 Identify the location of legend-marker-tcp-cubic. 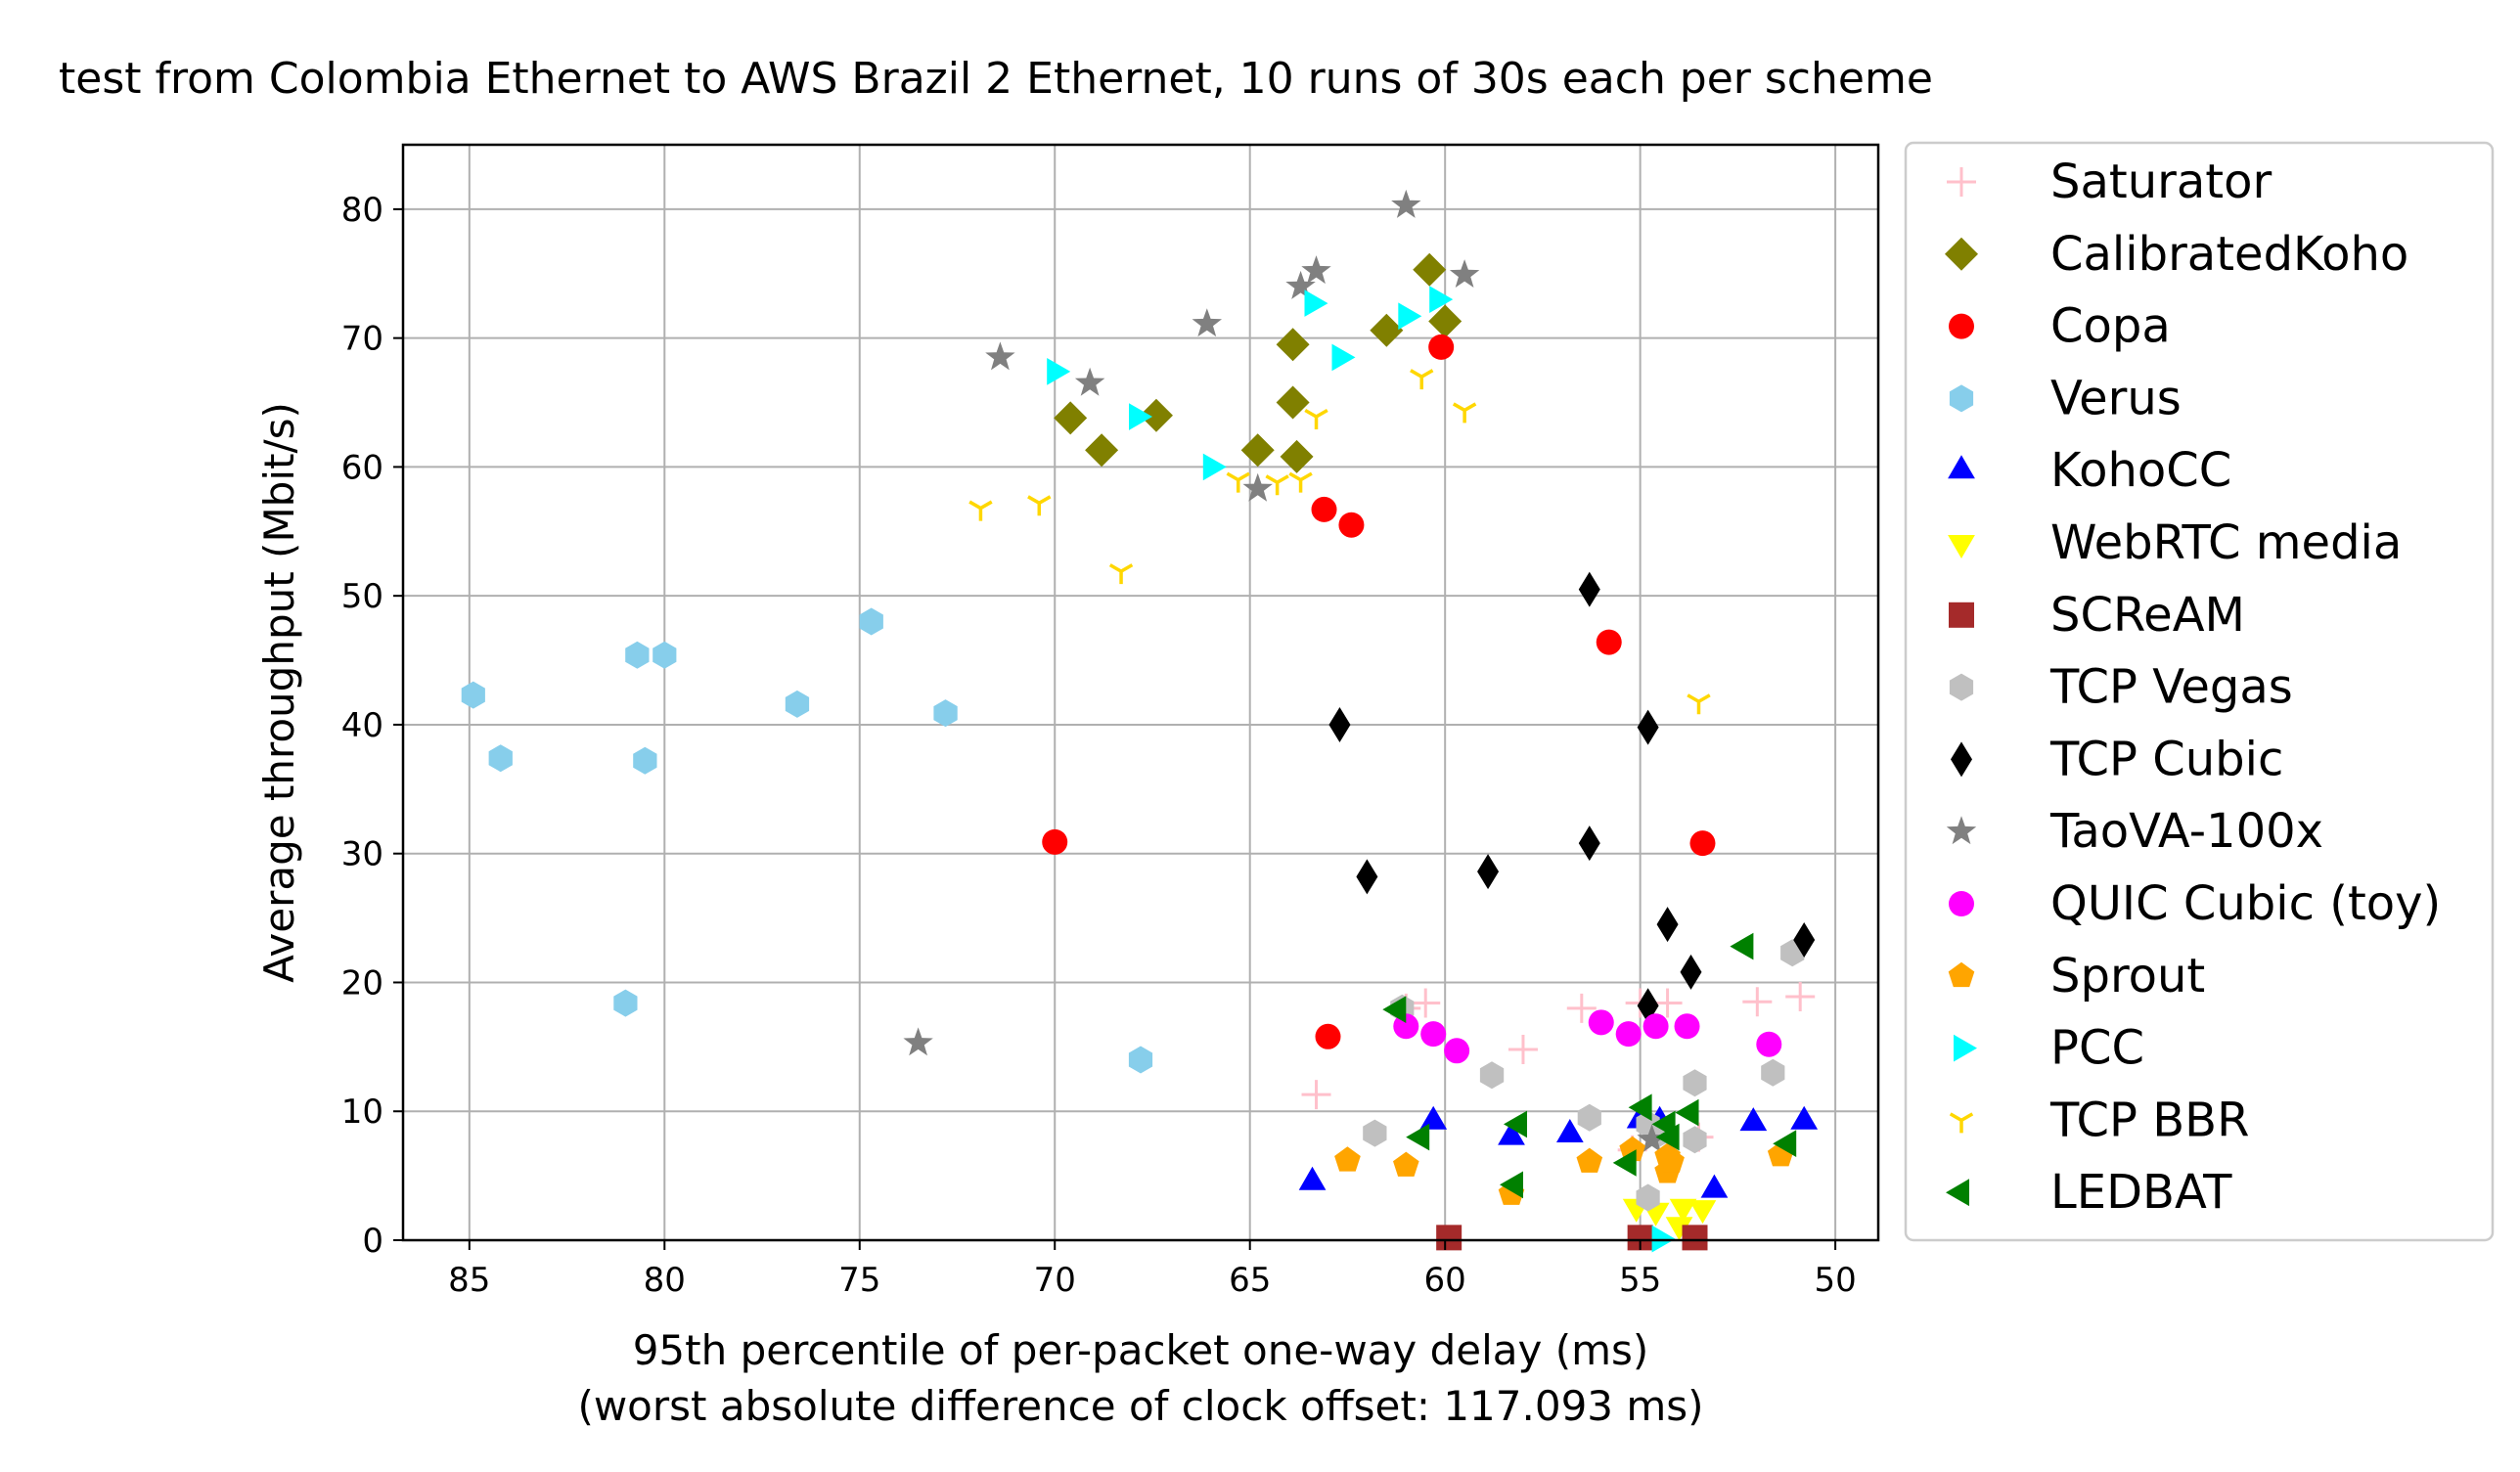
(1961, 760).